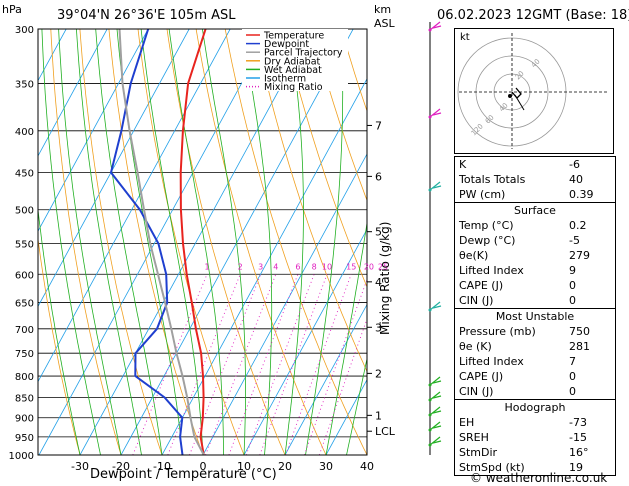  I want to click on mixing-ratio-label: 6, so click(297, 266).